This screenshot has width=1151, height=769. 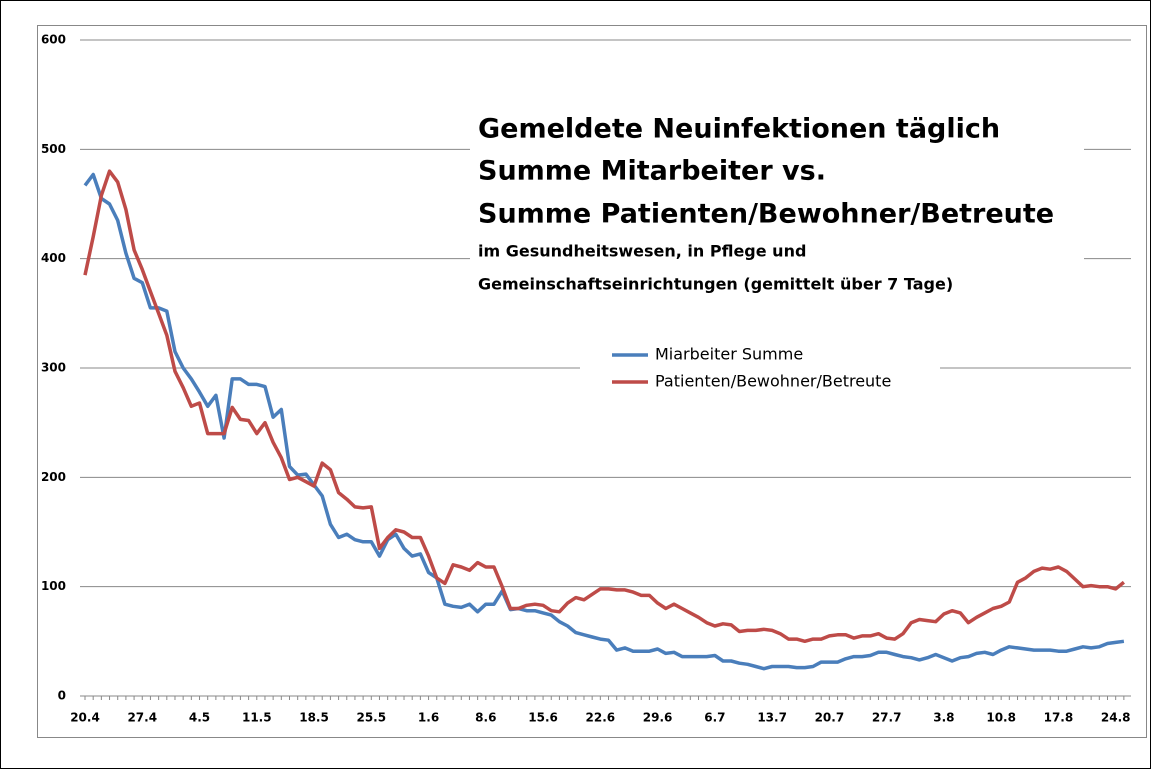 What do you see at coordinates (53, 368) in the screenshot?
I see `y-tick-label: 300` at bounding box center [53, 368].